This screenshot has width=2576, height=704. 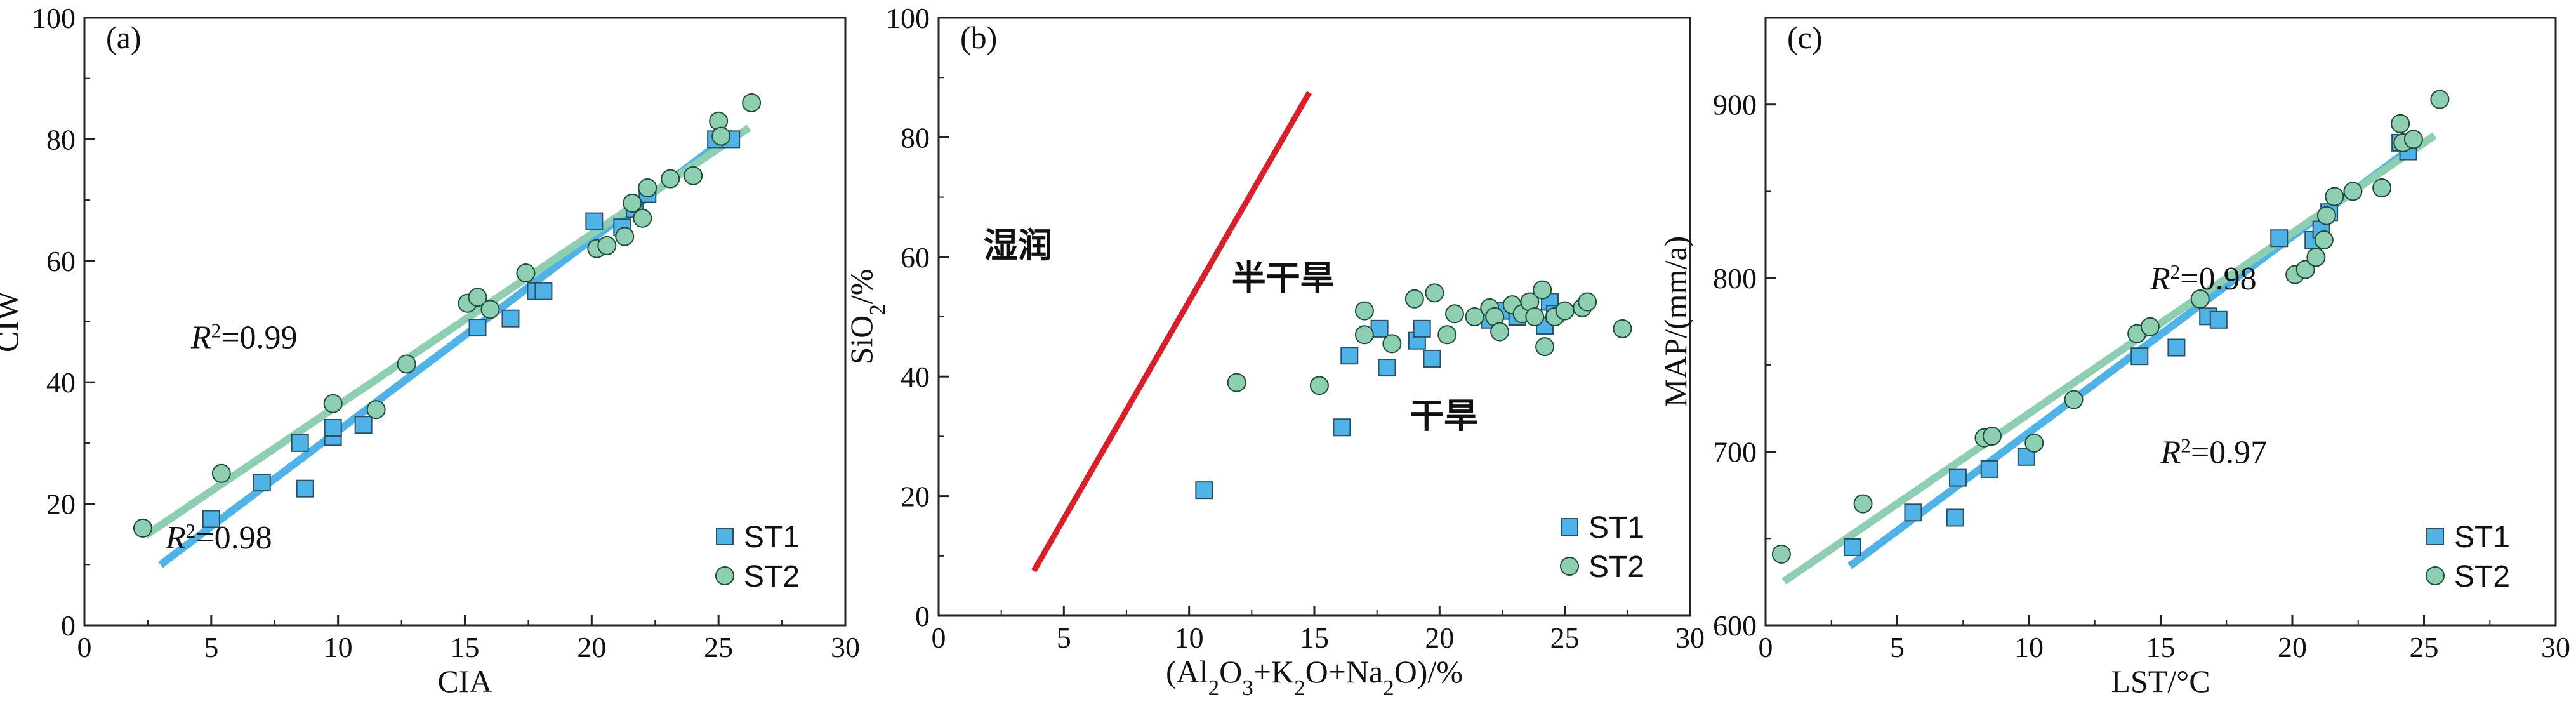 I want to click on climate-boundary-line, so click(x=1172, y=332).